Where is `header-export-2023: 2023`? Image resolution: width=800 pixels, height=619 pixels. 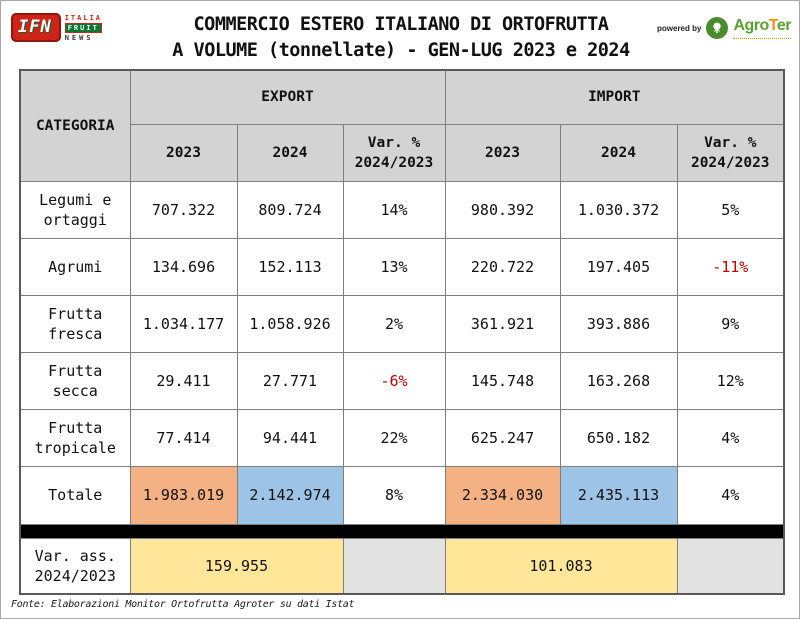
header-export-2023: 2023 is located at coordinates (183, 152).